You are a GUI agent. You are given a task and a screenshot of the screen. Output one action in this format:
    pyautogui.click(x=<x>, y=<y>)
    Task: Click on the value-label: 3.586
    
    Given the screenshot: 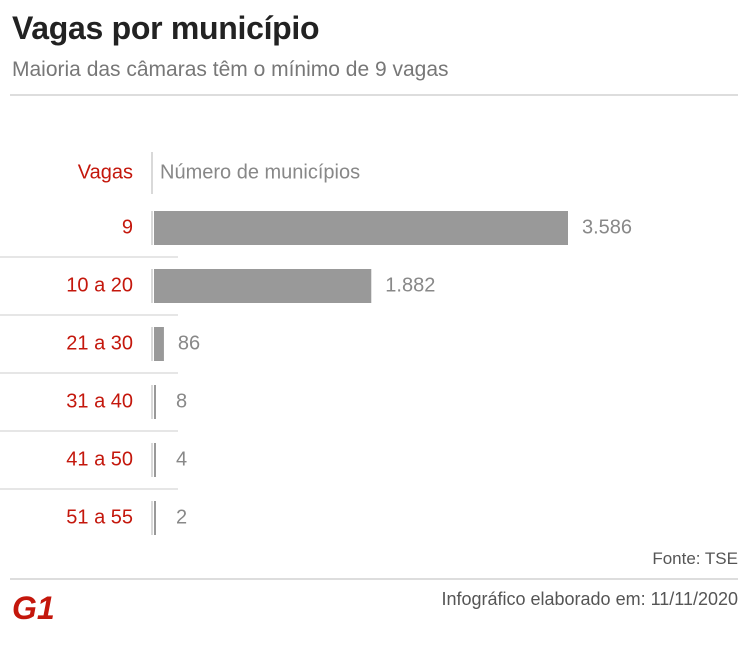 What is the action you would take?
    pyautogui.click(x=607, y=227)
    